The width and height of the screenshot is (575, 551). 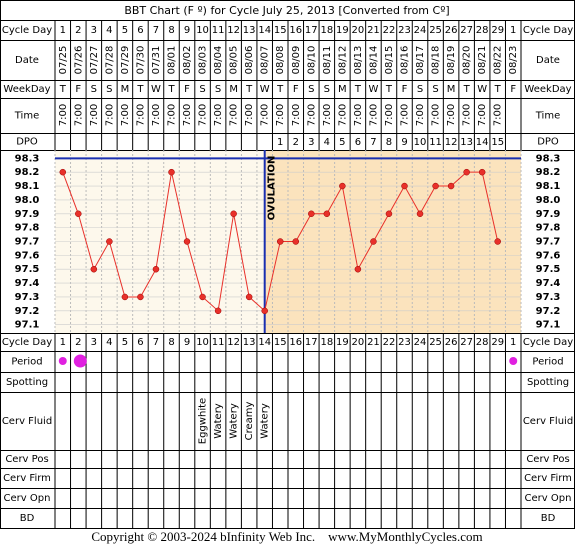 I want to click on dpo: 9, so click(x=404, y=142).